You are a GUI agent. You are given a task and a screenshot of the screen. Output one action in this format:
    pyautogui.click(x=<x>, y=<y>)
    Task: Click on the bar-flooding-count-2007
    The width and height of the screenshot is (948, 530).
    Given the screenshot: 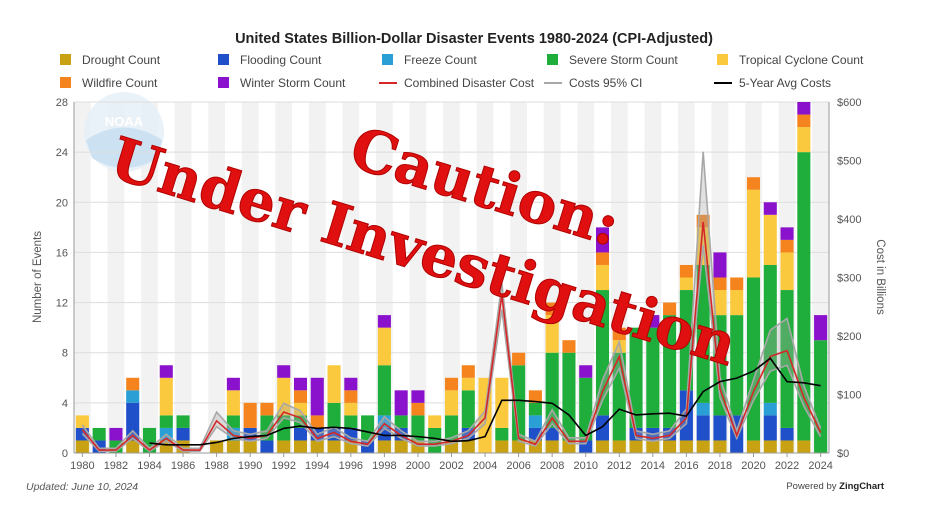 What is the action you would take?
    pyautogui.click(x=535, y=434)
    